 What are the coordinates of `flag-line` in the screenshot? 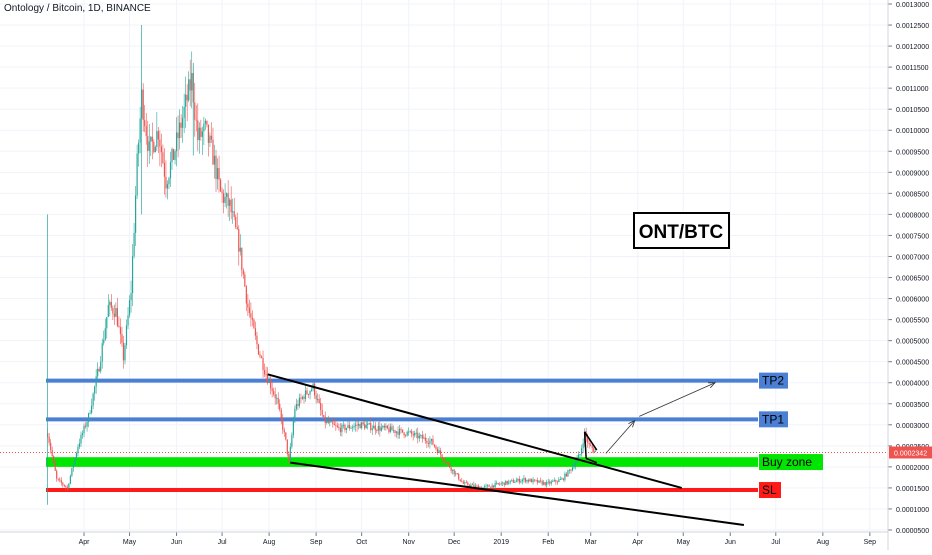 It's located at (585, 445).